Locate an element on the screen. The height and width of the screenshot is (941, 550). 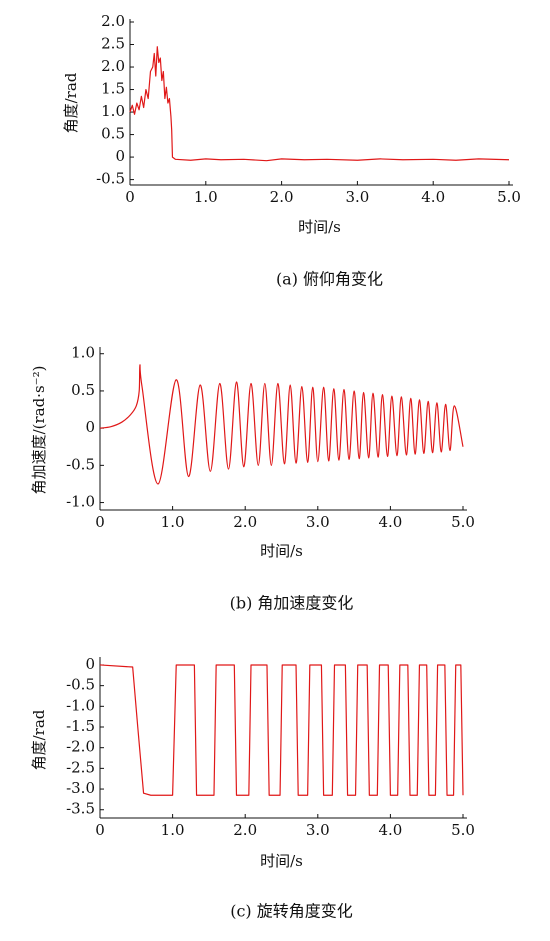
y-tick-label: 2.5 is located at coordinates (113, 44).